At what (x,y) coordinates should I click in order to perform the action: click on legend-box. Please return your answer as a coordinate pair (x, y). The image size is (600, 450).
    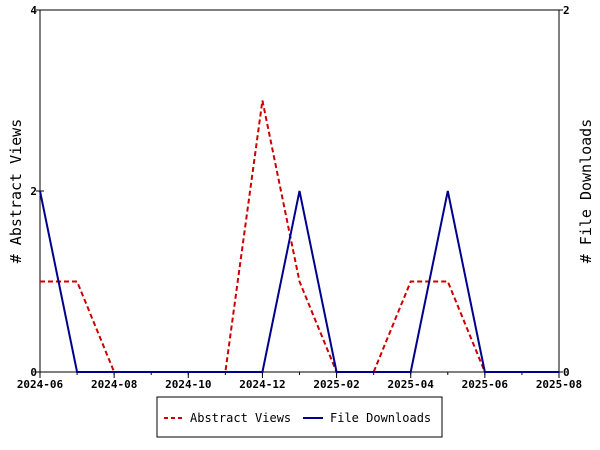
    Looking at the image, I should click on (299, 417).